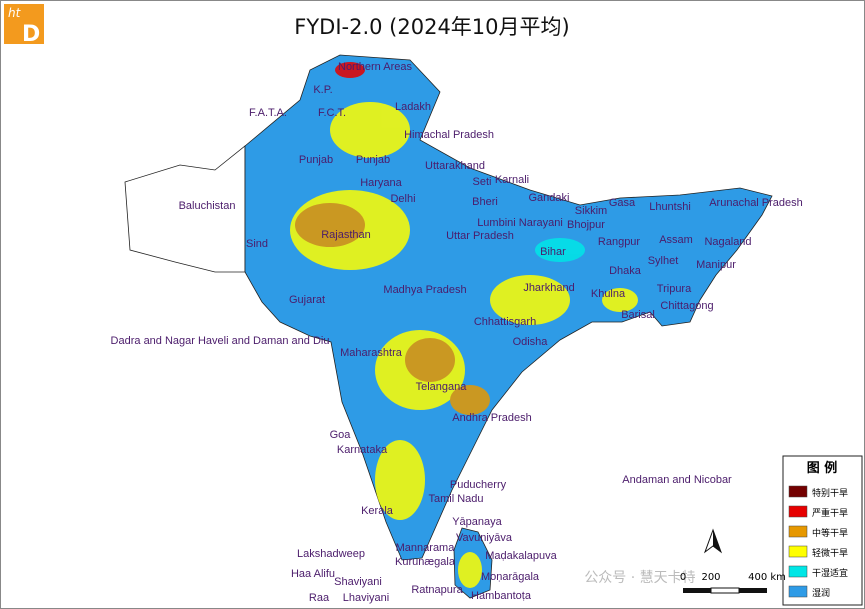  I want to click on region-label: Tripura, so click(674, 289).